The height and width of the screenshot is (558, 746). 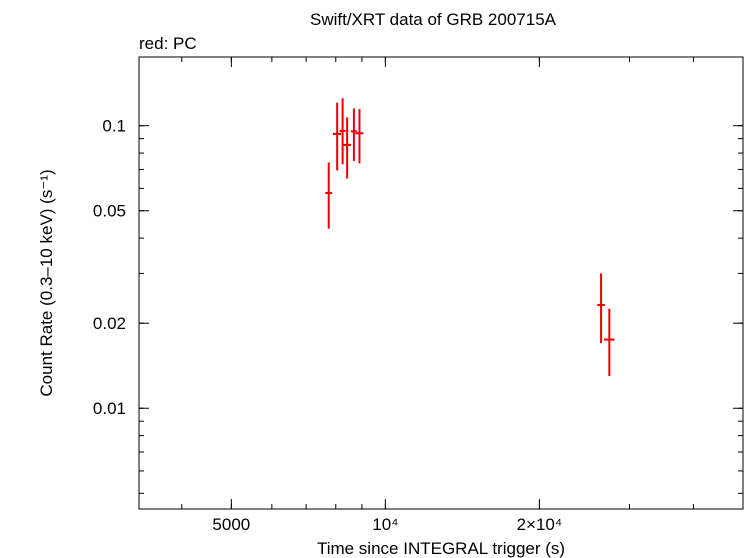 I want to click on x-tick-label: 2×10⁴, so click(x=540, y=524).